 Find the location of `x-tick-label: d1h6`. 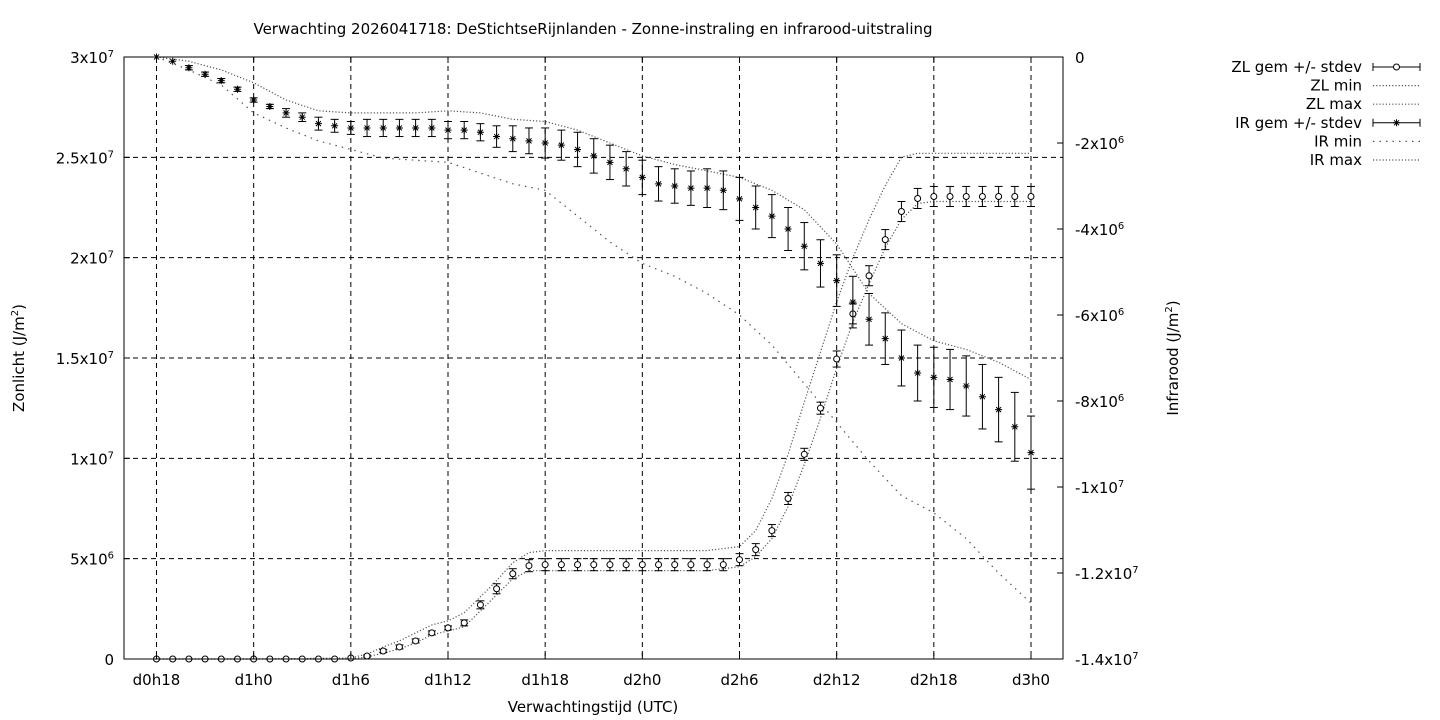

x-tick-label: d1h6 is located at coordinates (351, 680).